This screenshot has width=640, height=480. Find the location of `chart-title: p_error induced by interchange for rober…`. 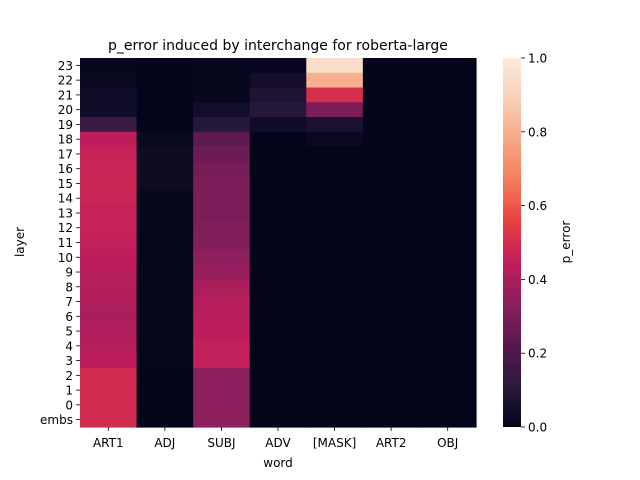

chart-title: p_error induced by interchange for rober… is located at coordinates (278, 46).